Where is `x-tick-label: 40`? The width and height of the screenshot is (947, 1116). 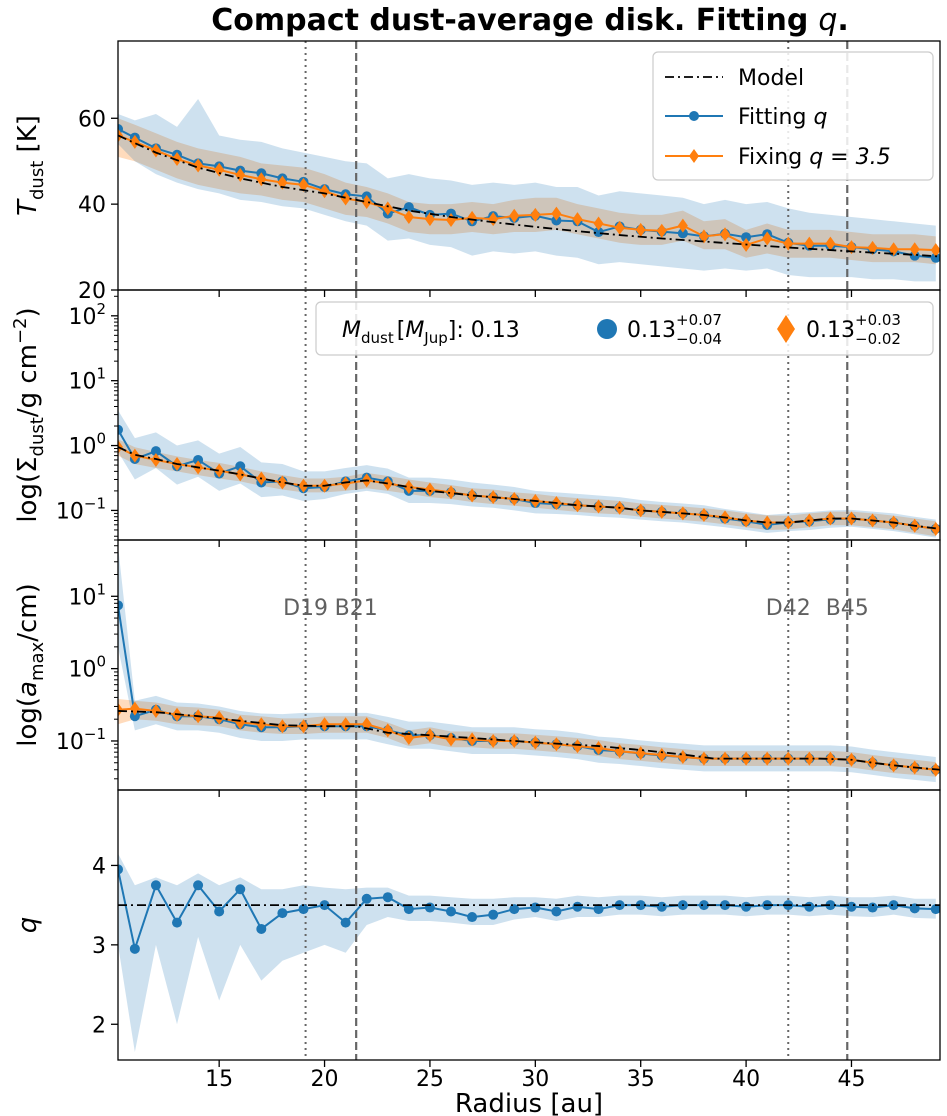 x-tick-label: 40 is located at coordinates (746, 1079).